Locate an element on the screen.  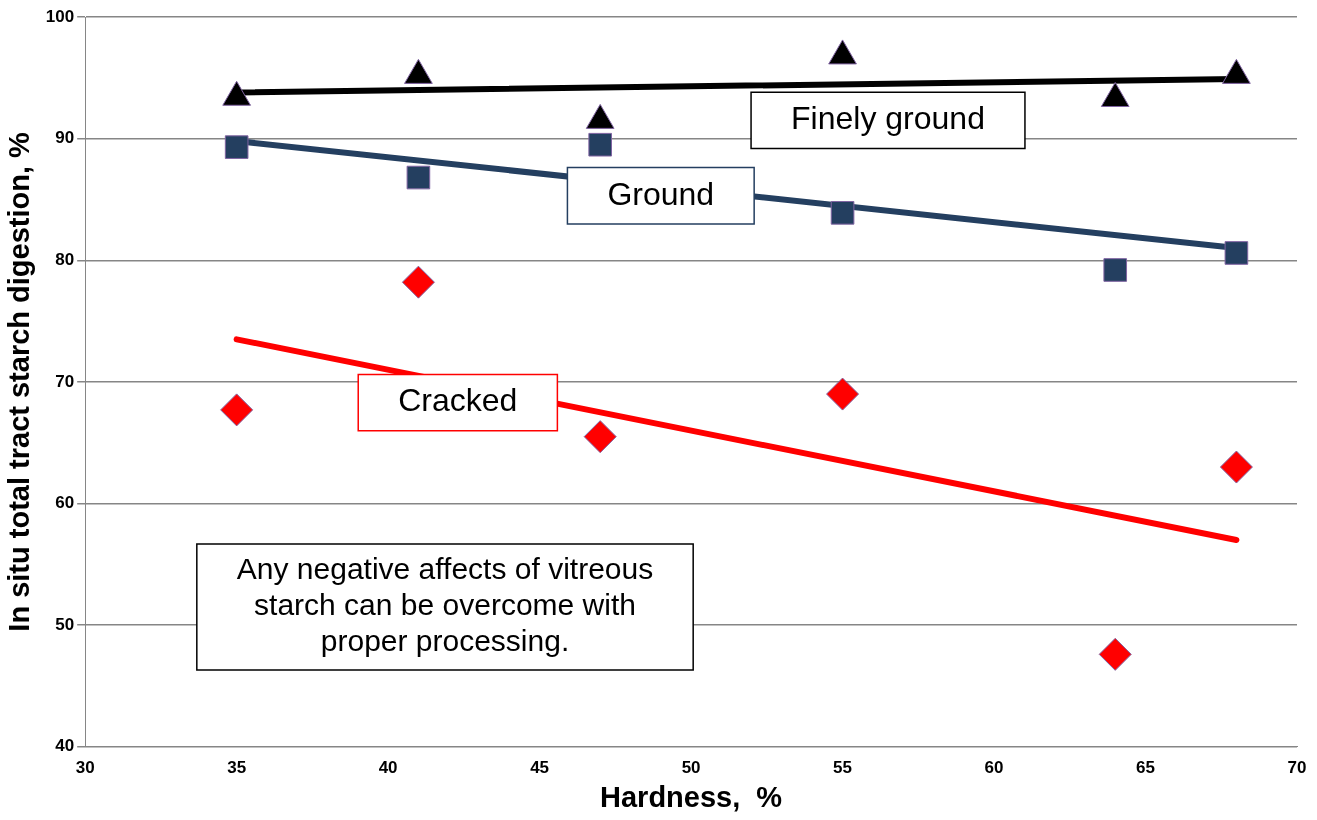
text: Cracked is located at coordinates (458, 400).